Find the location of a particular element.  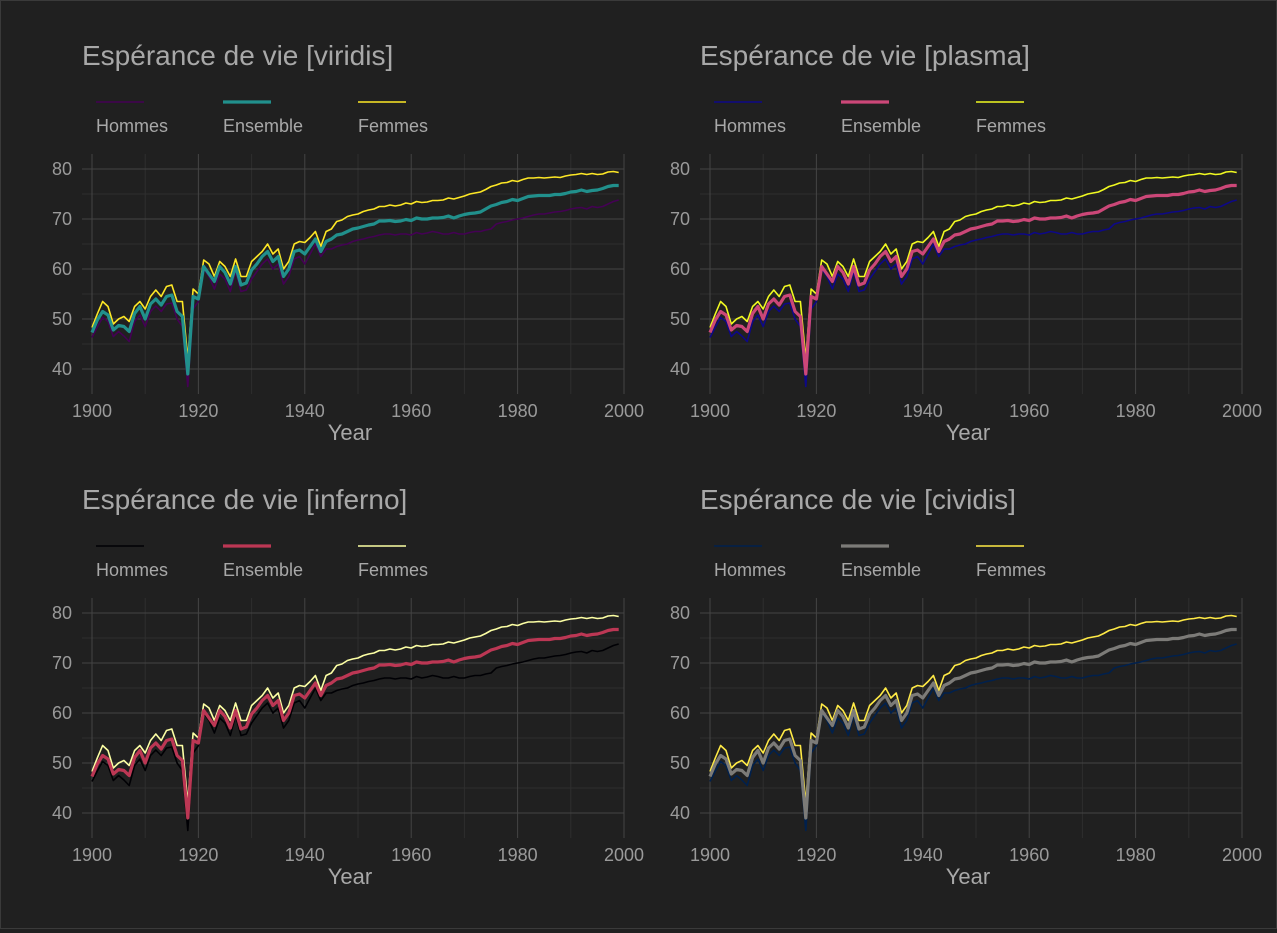

chart-title: Espérance de vie [cividis] is located at coordinates (858, 499).